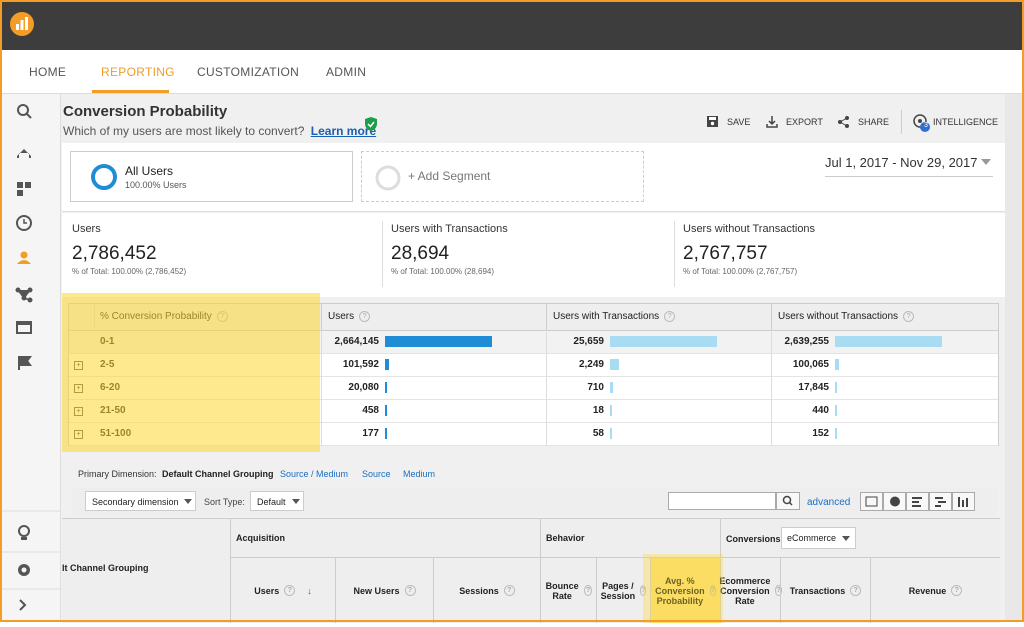  Describe the element at coordinates (817, 590) in the screenshot. I see `column-header: Transactions` at that location.